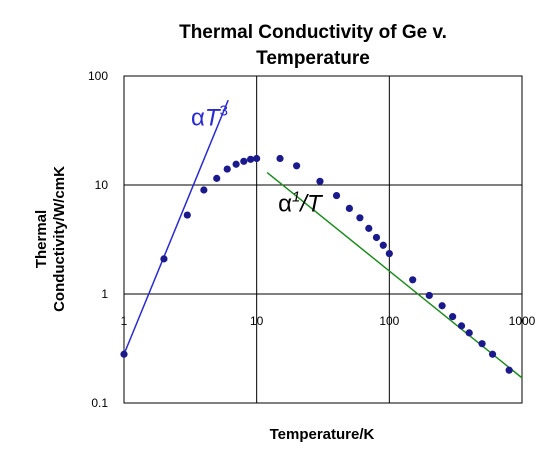 Image resolution: width=556 pixels, height=451 pixels. What do you see at coordinates (41, 239) in the screenshot?
I see `y-axis-title-line-1: Thermal` at bounding box center [41, 239].